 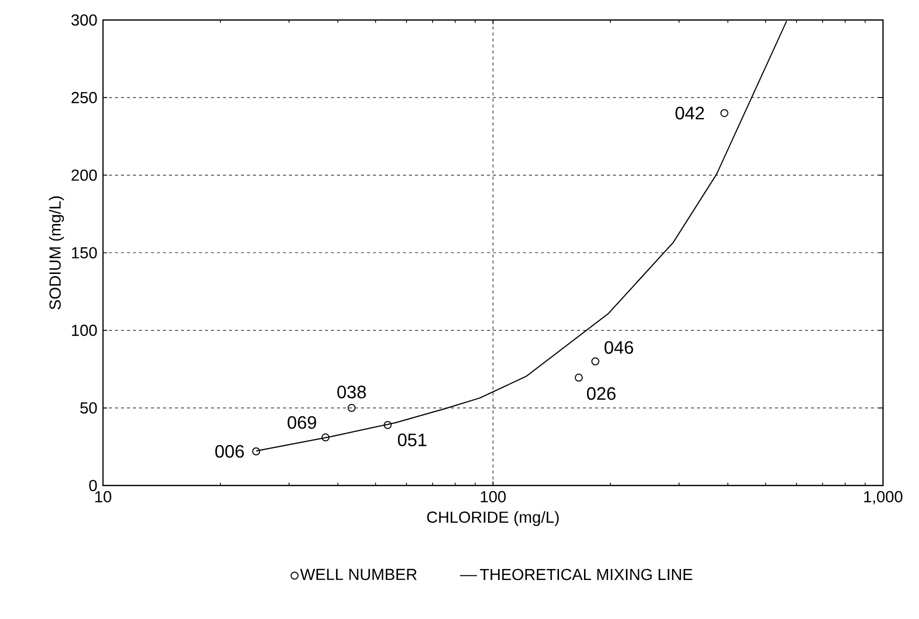 What do you see at coordinates (84, 252) in the screenshot?
I see `y-tick-label: 150` at bounding box center [84, 252].